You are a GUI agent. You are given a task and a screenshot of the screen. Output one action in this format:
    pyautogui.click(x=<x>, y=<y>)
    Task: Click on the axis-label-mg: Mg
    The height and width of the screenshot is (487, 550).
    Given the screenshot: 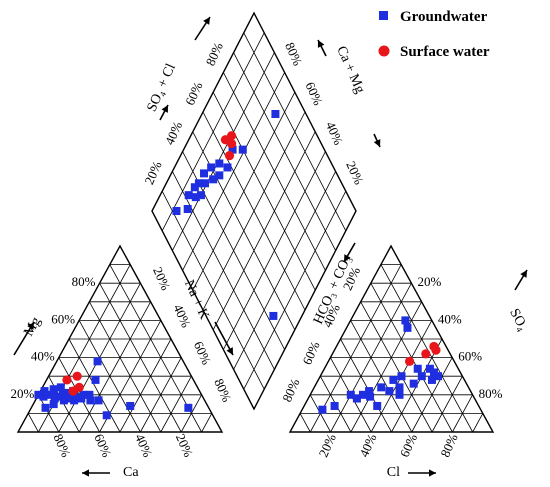 What is the action you would take?
    pyautogui.click(x=32, y=327)
    